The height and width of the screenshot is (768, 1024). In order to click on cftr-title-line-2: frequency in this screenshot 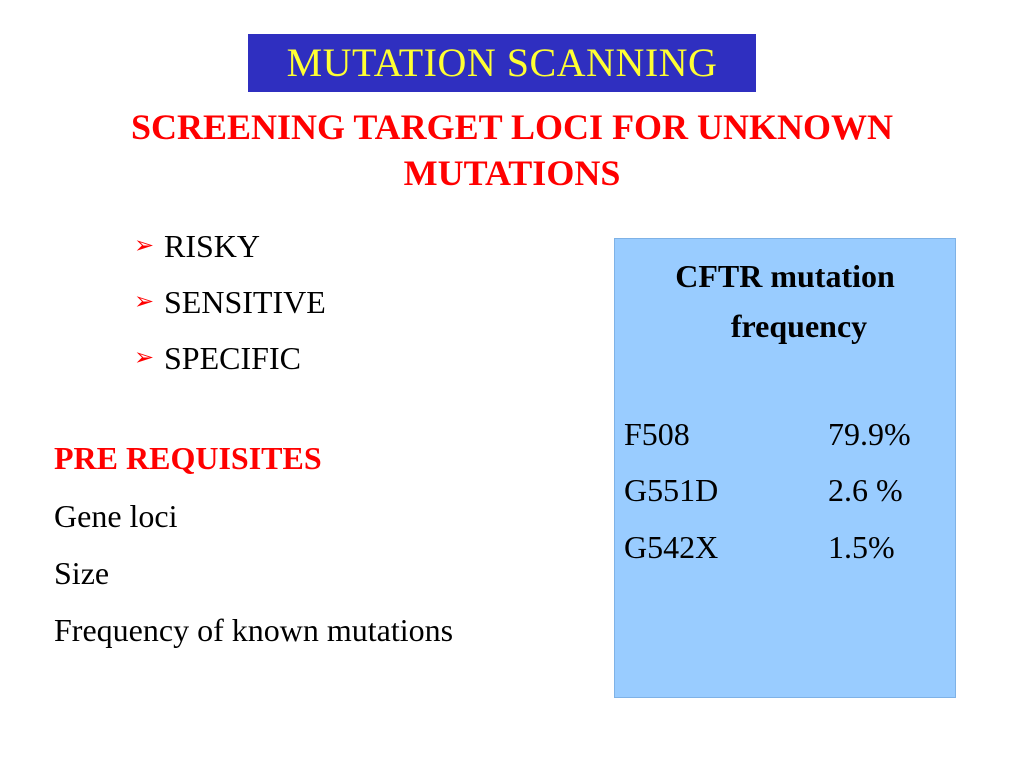, I will do `click(799, 326)`.